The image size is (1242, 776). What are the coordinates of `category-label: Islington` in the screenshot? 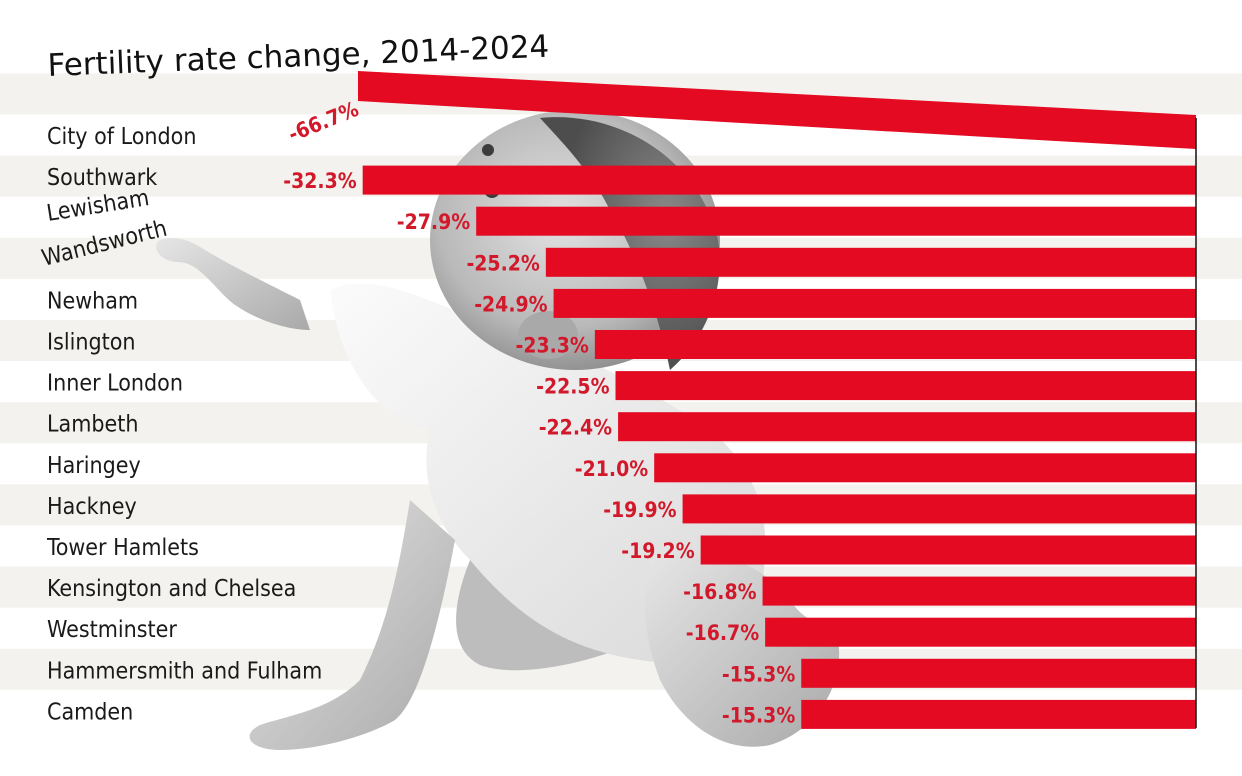 It's located at (91, 343).